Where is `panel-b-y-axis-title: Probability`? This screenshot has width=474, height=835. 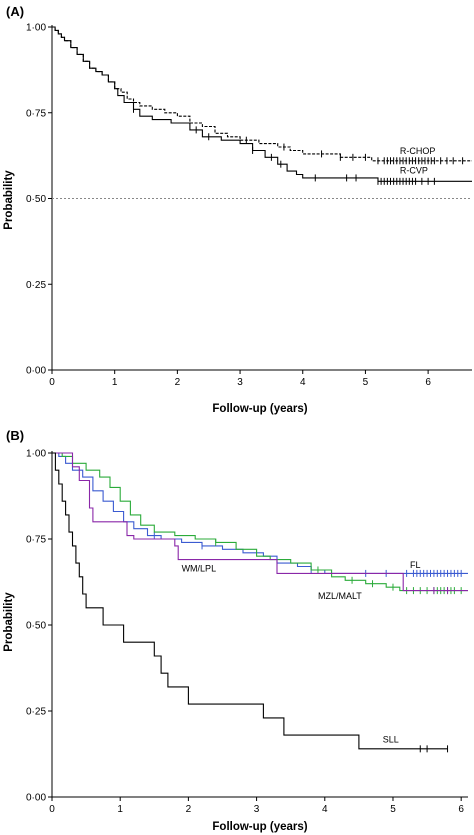 panel-b-y-axis-title: Probability is located at coordinates (9, 622).